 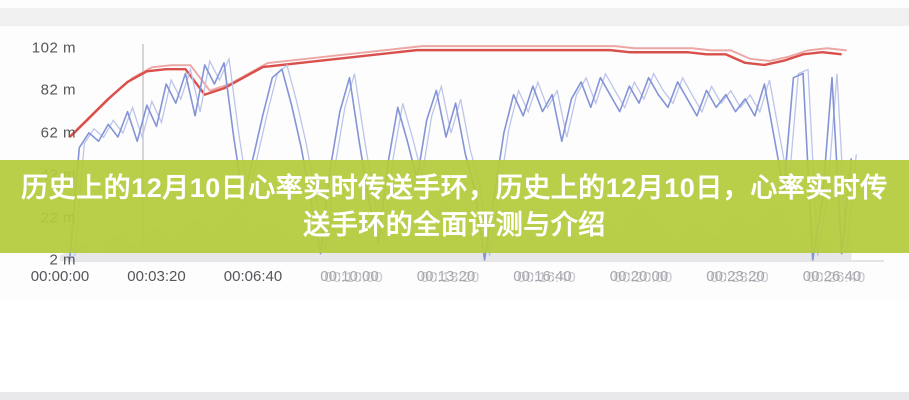 I want to click on chart-top-band, so click(x=454, y=17).